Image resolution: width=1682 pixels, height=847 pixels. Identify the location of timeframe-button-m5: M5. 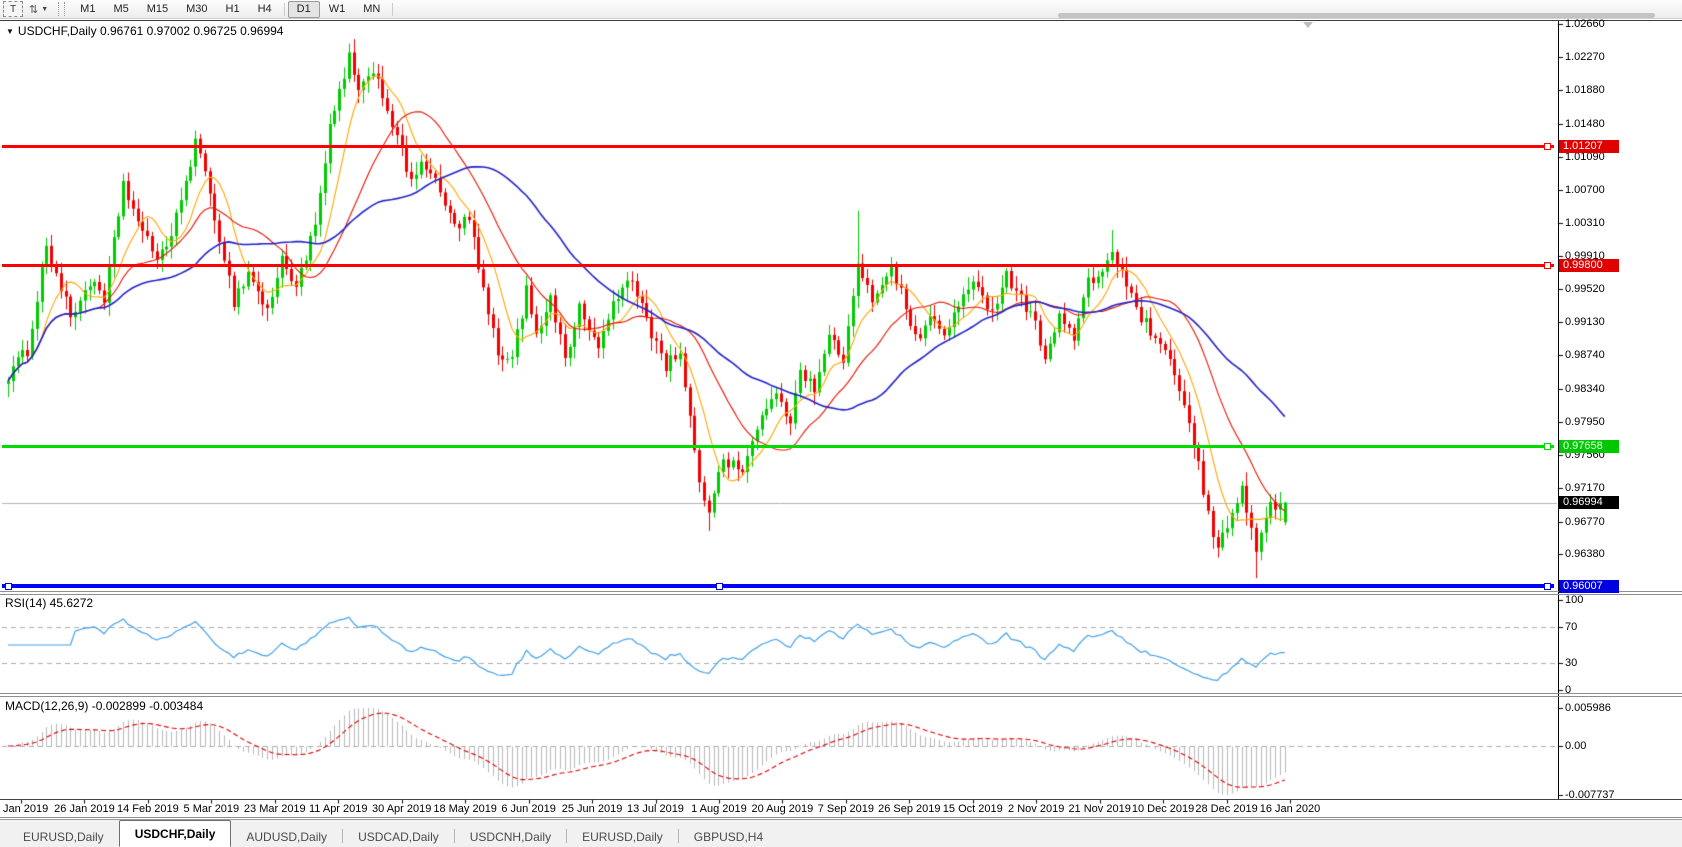
(121, 9).